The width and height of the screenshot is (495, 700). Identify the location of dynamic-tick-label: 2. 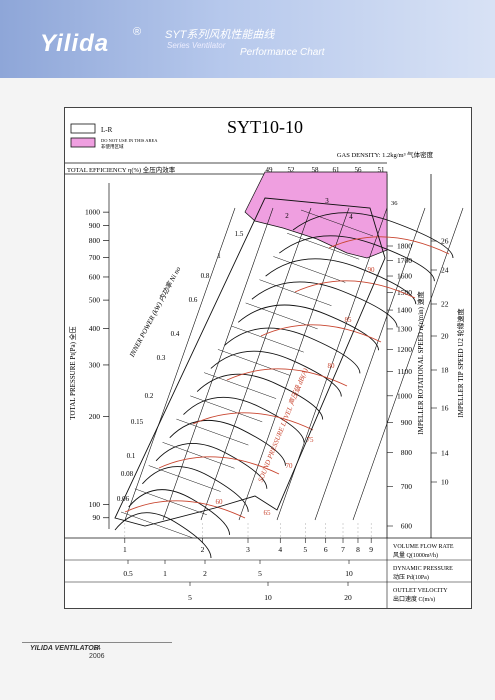
(205, 573).